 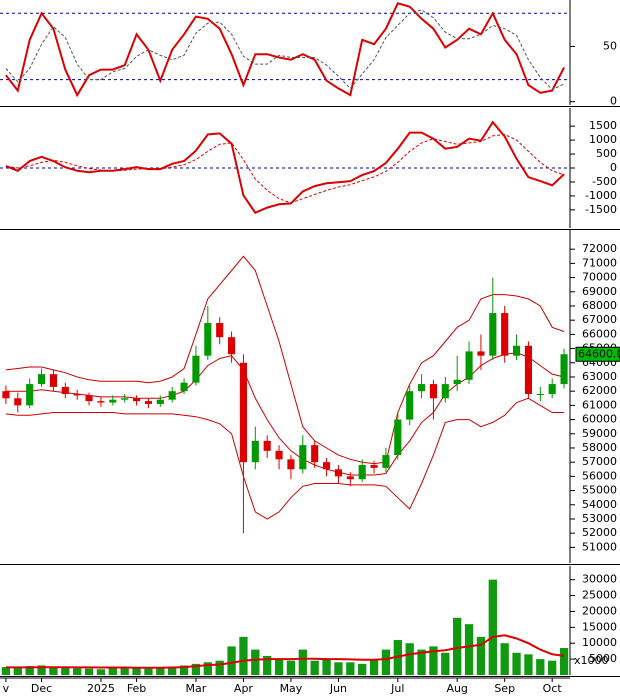 What do you see at coordinates (291, 688) in the screenshot?
I see `x-tick-label: May` at bounding box center [291, 688].